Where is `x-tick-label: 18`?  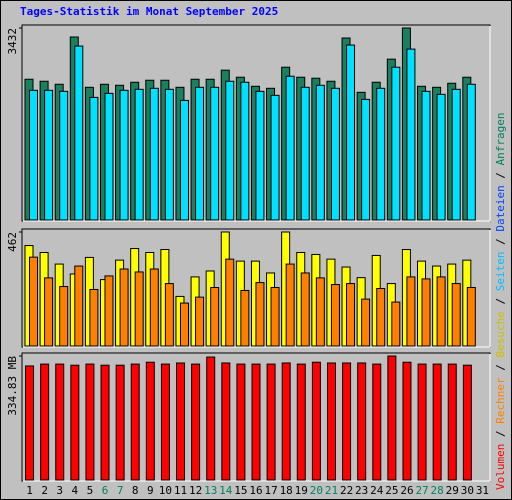 x-tick-label: 18 is located at coordinates (286, 490).